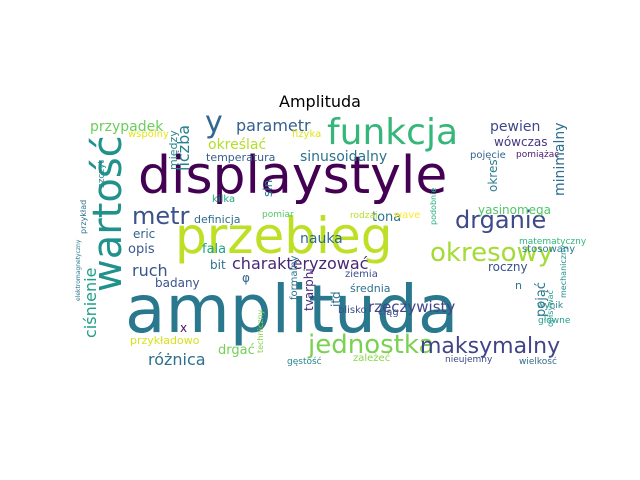  I want to click on word-43: między, so click(173, 150).